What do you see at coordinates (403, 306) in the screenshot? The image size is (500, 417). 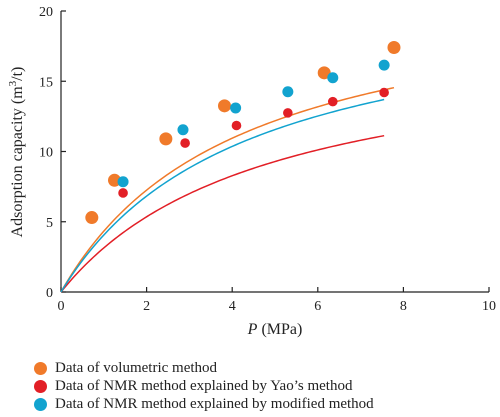 I see `x-tick-label: 8` at bounding box center [403, 306].